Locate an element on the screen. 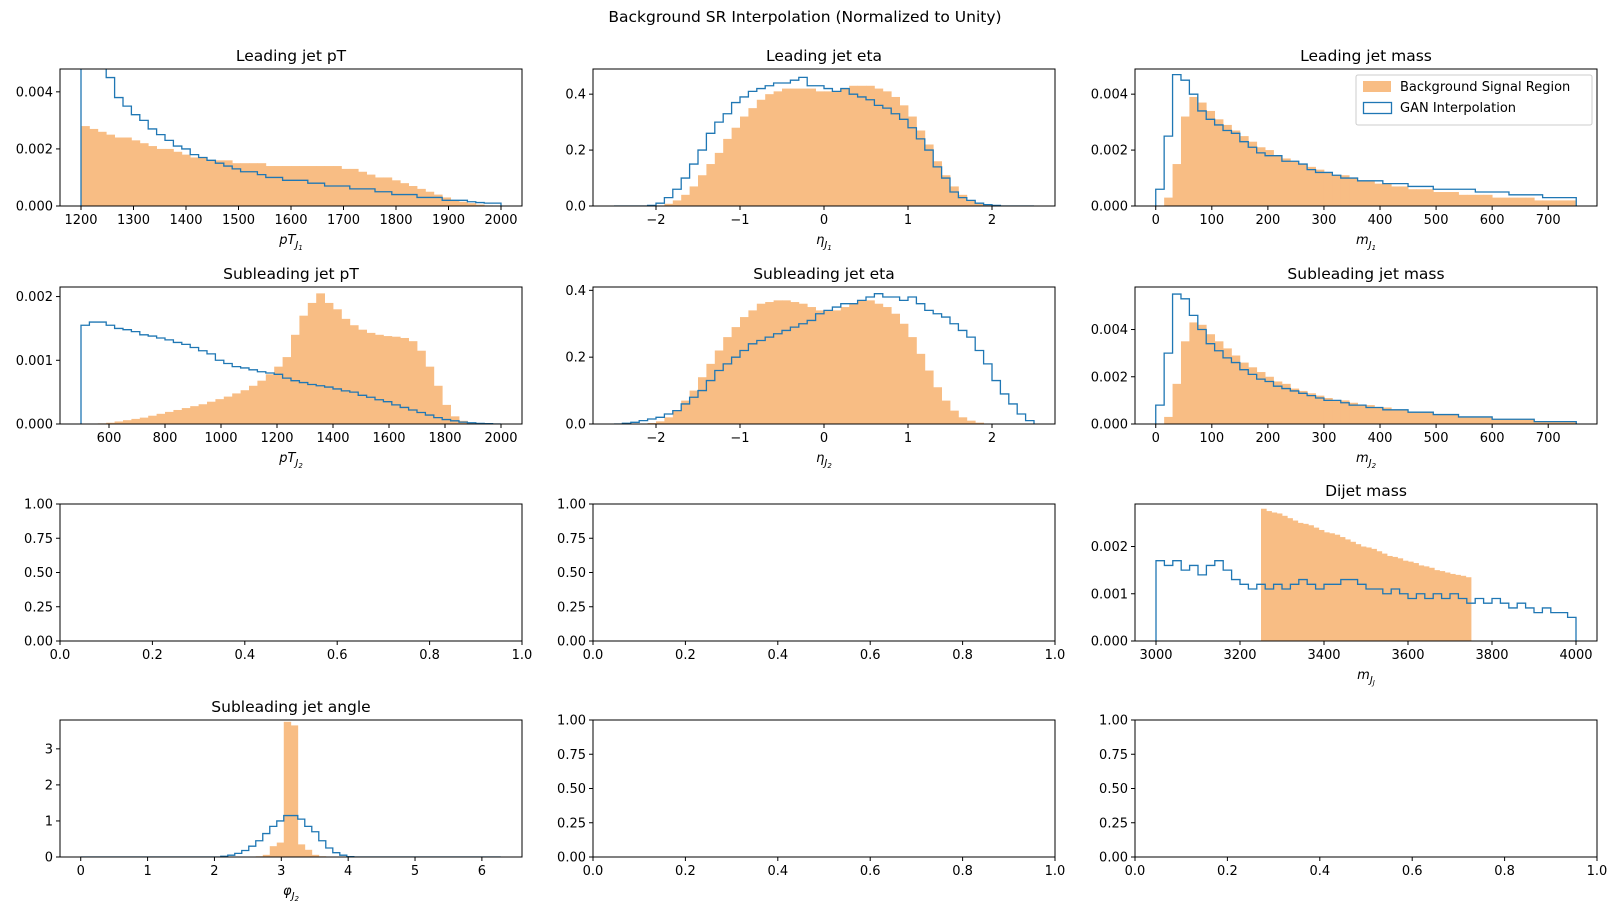  x-tick-label: 300 is located at coordinates (1324, 220).